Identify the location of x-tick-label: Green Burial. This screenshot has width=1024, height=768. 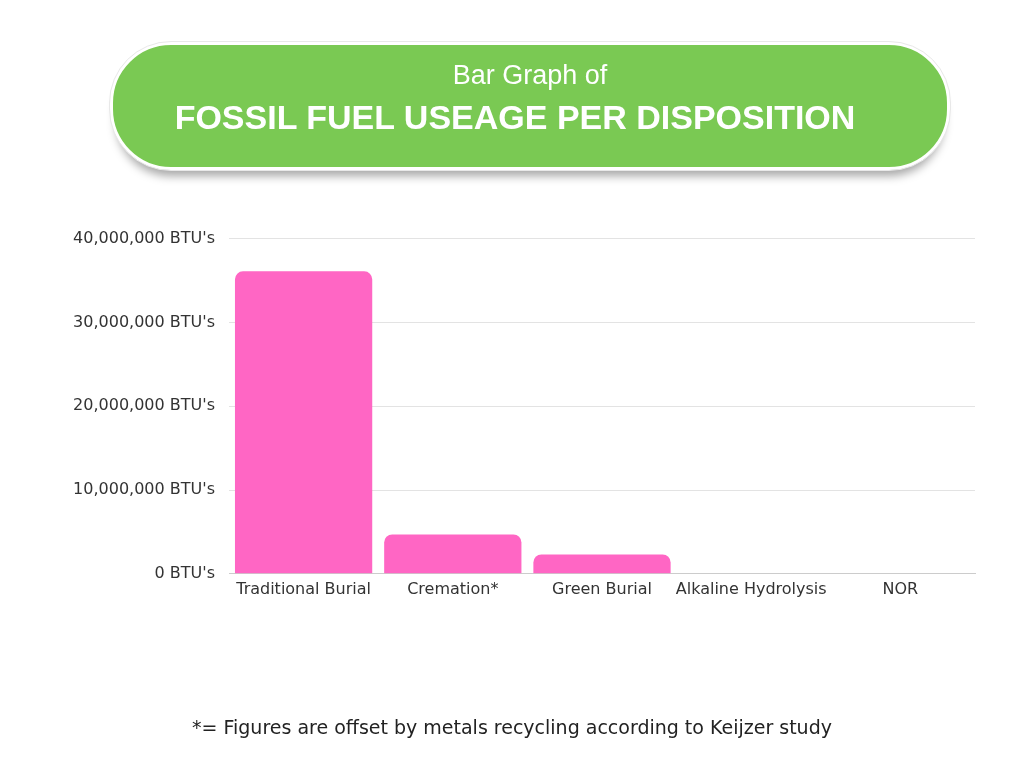
(602, 588).